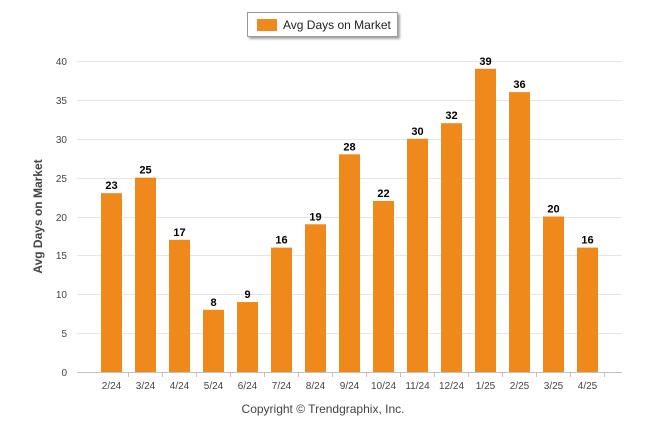  What do you see at coordinates (588, 386) in the screenshot?
I see `x-tick-label: 4/25` at bounding box center [588, 386].